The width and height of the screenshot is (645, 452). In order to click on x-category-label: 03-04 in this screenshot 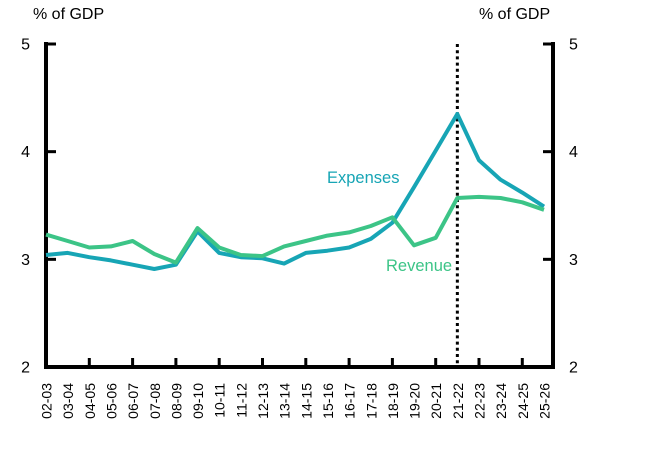, I will do `click(68, 401)`.